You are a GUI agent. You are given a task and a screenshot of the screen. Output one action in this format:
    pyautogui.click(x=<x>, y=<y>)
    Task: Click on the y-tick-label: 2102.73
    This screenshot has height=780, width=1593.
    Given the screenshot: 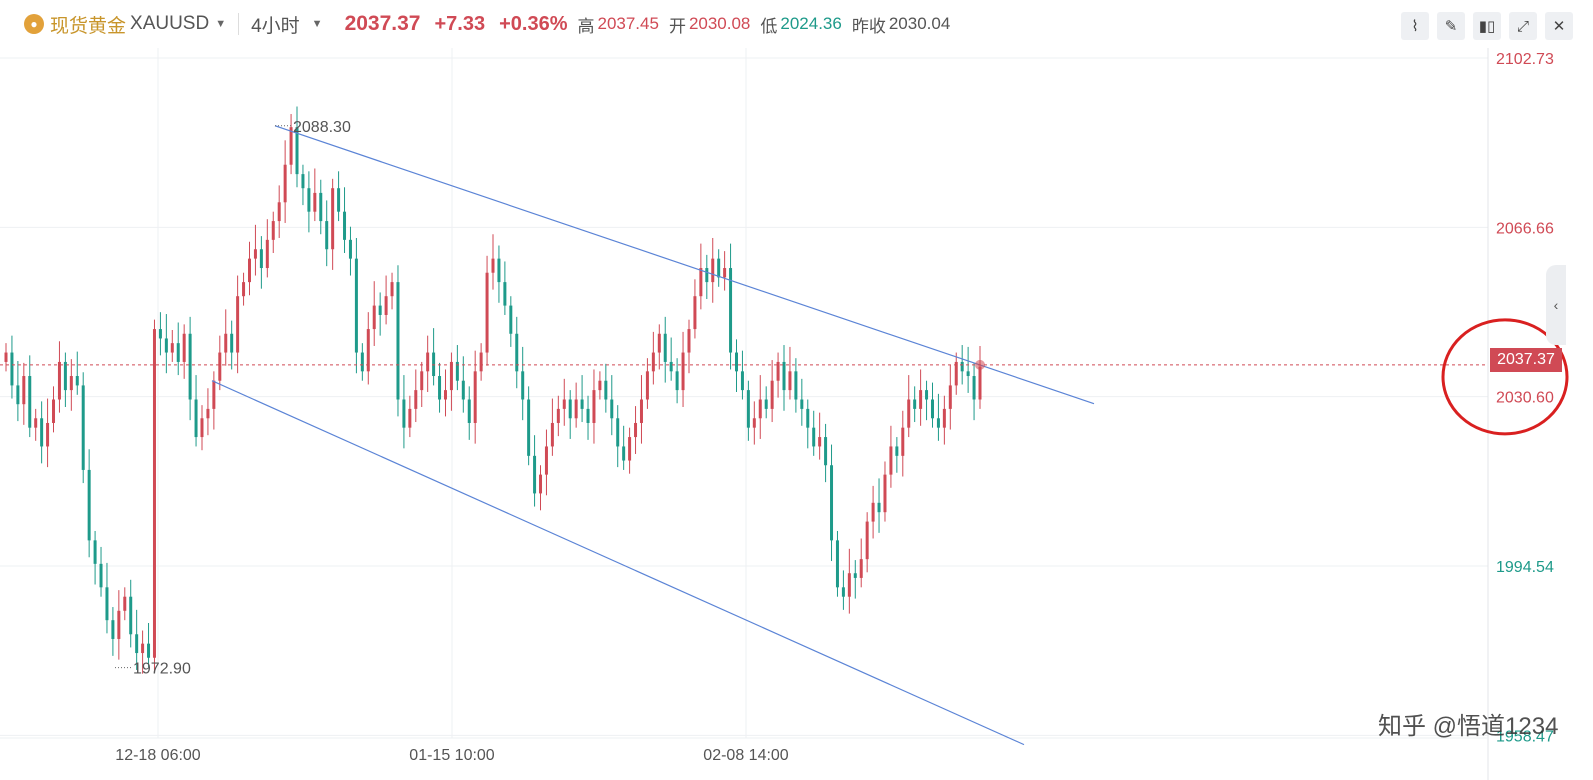 What is the action you would take?
    pyautogui.click(x=1525, y=59)
    